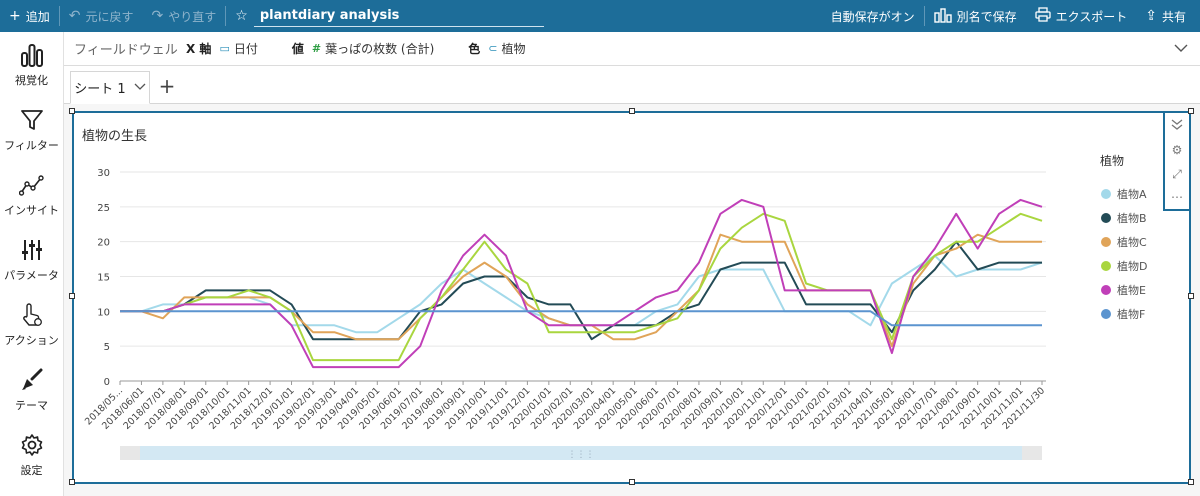  I want to click on toolbar-right: 自動保存がオン 別名で保存 エクスポート ⇪ 共有, so click(1011, 16).